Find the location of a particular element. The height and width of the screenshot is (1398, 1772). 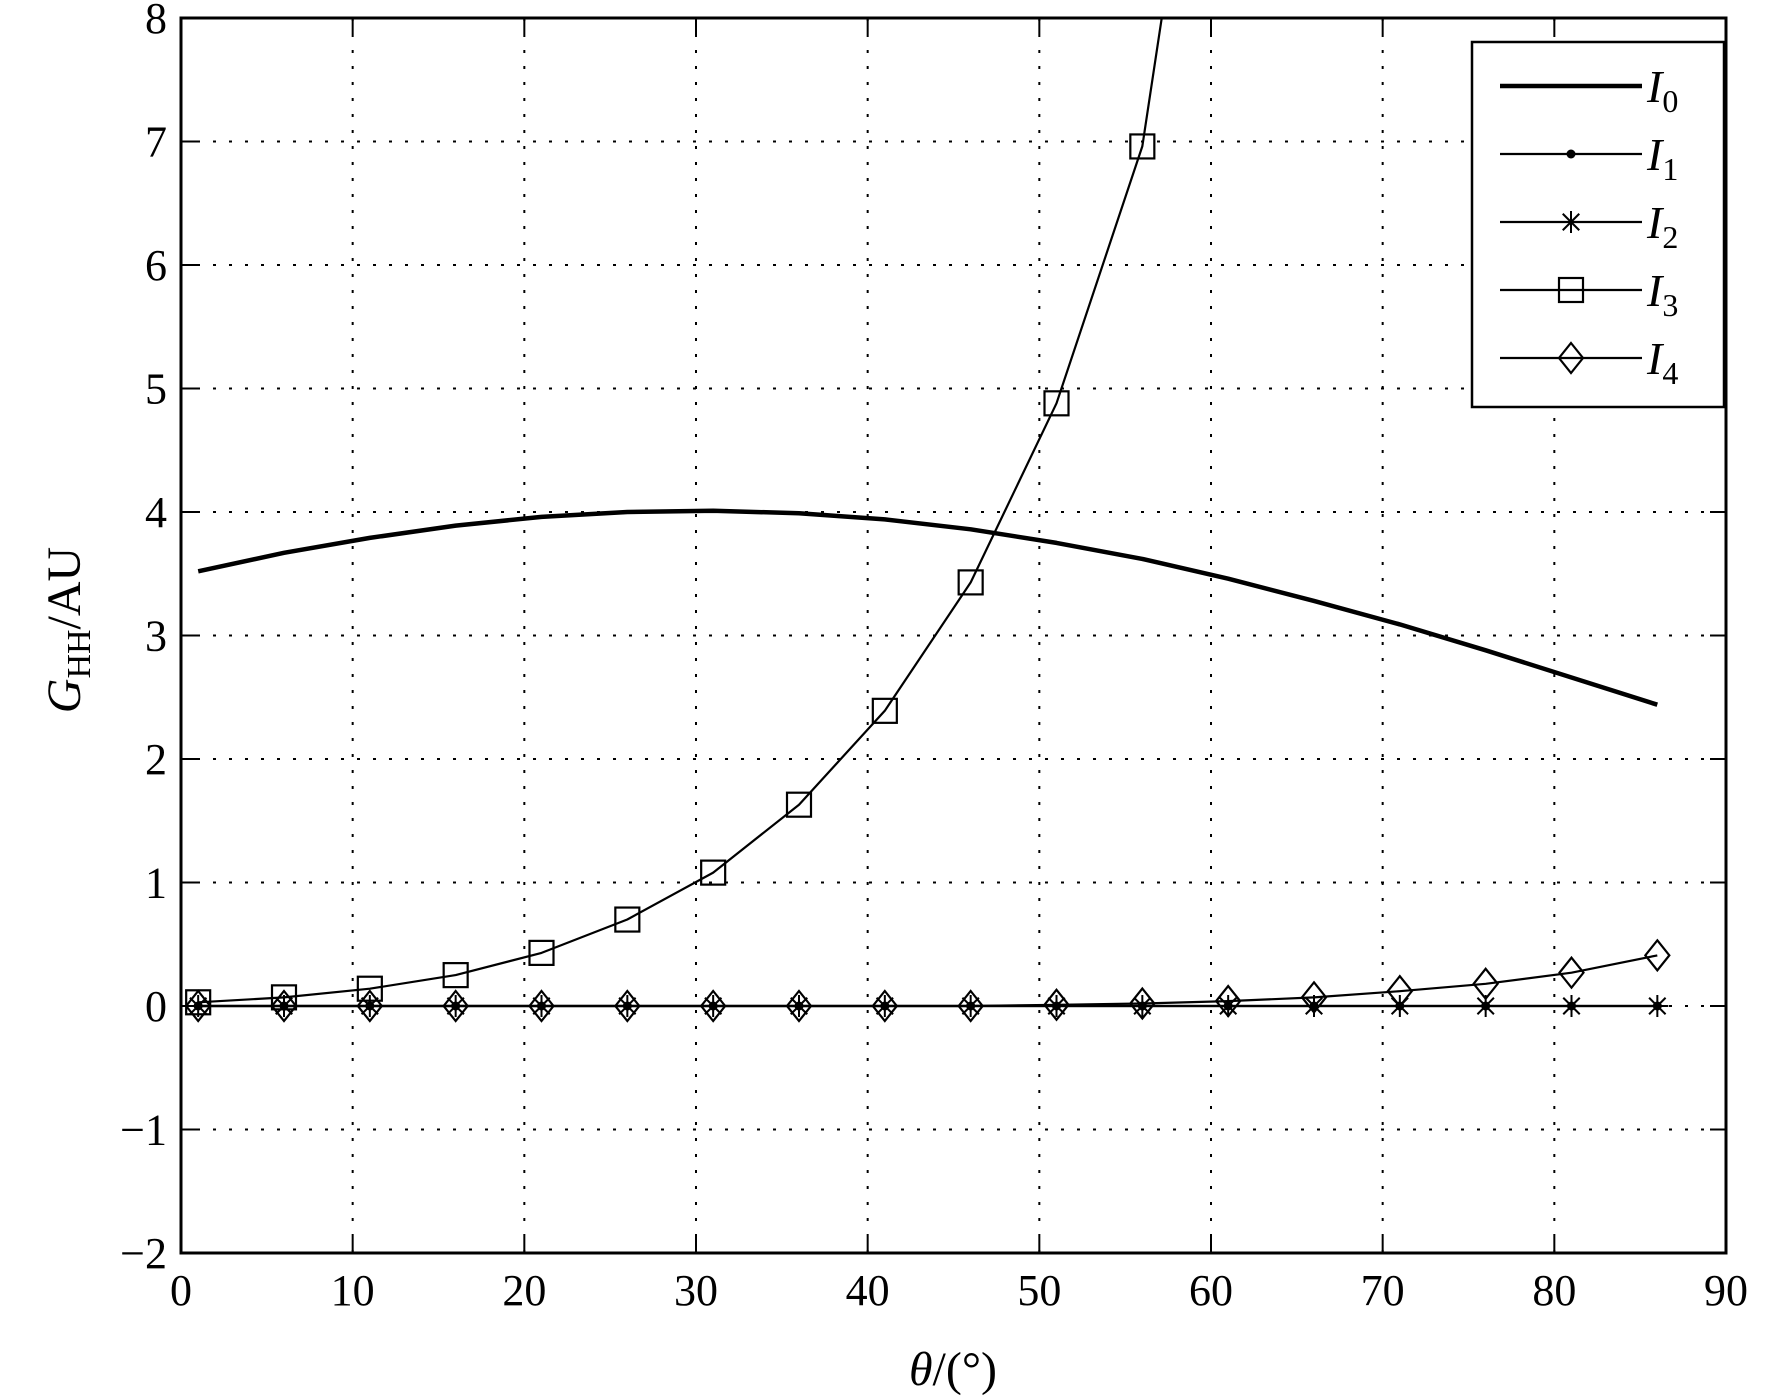

legend-label-subscript: 3 is located at coordinates (1670, 305).